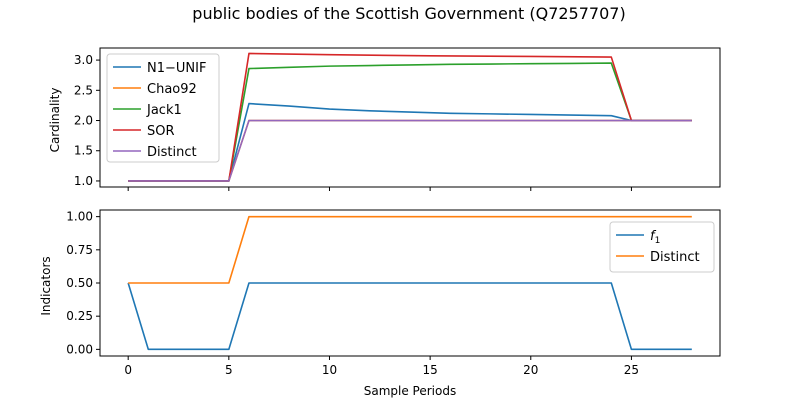  What do you see at coordinates (530, 370) in the screenshot?
I see `x-tick-label: 20` at bounding box center [530, 370].